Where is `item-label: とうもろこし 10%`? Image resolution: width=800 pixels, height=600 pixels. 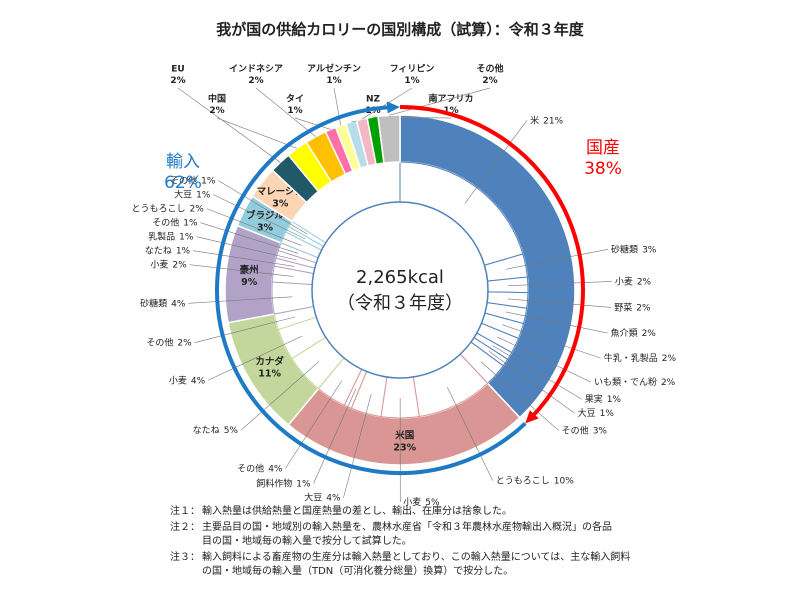 item-label: とうもろこし 10% is located at coordinates (535, 480).